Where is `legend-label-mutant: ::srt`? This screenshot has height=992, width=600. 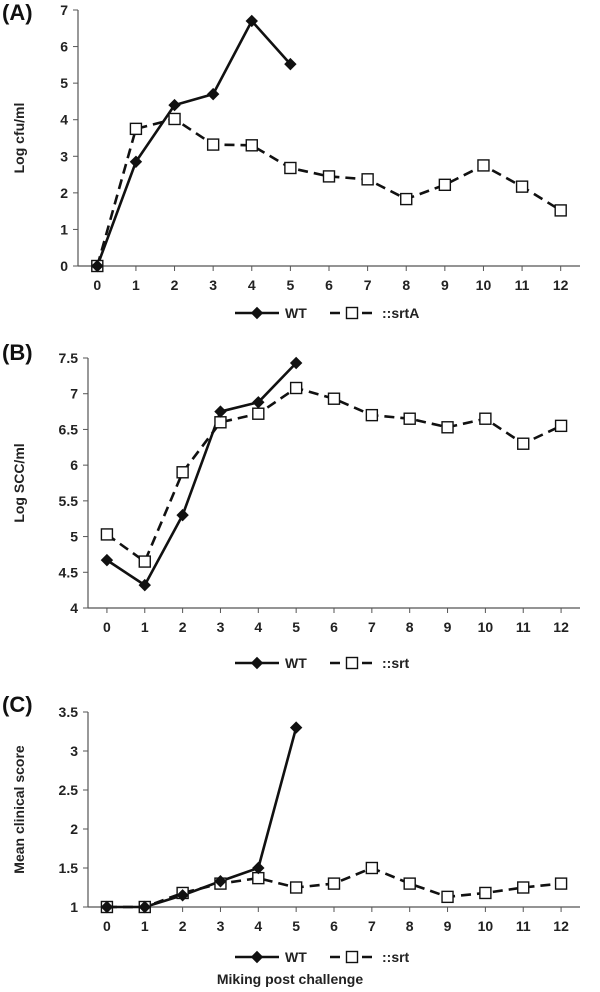 legend-label-mutant: ::srt is located at coordinates (396, 957).